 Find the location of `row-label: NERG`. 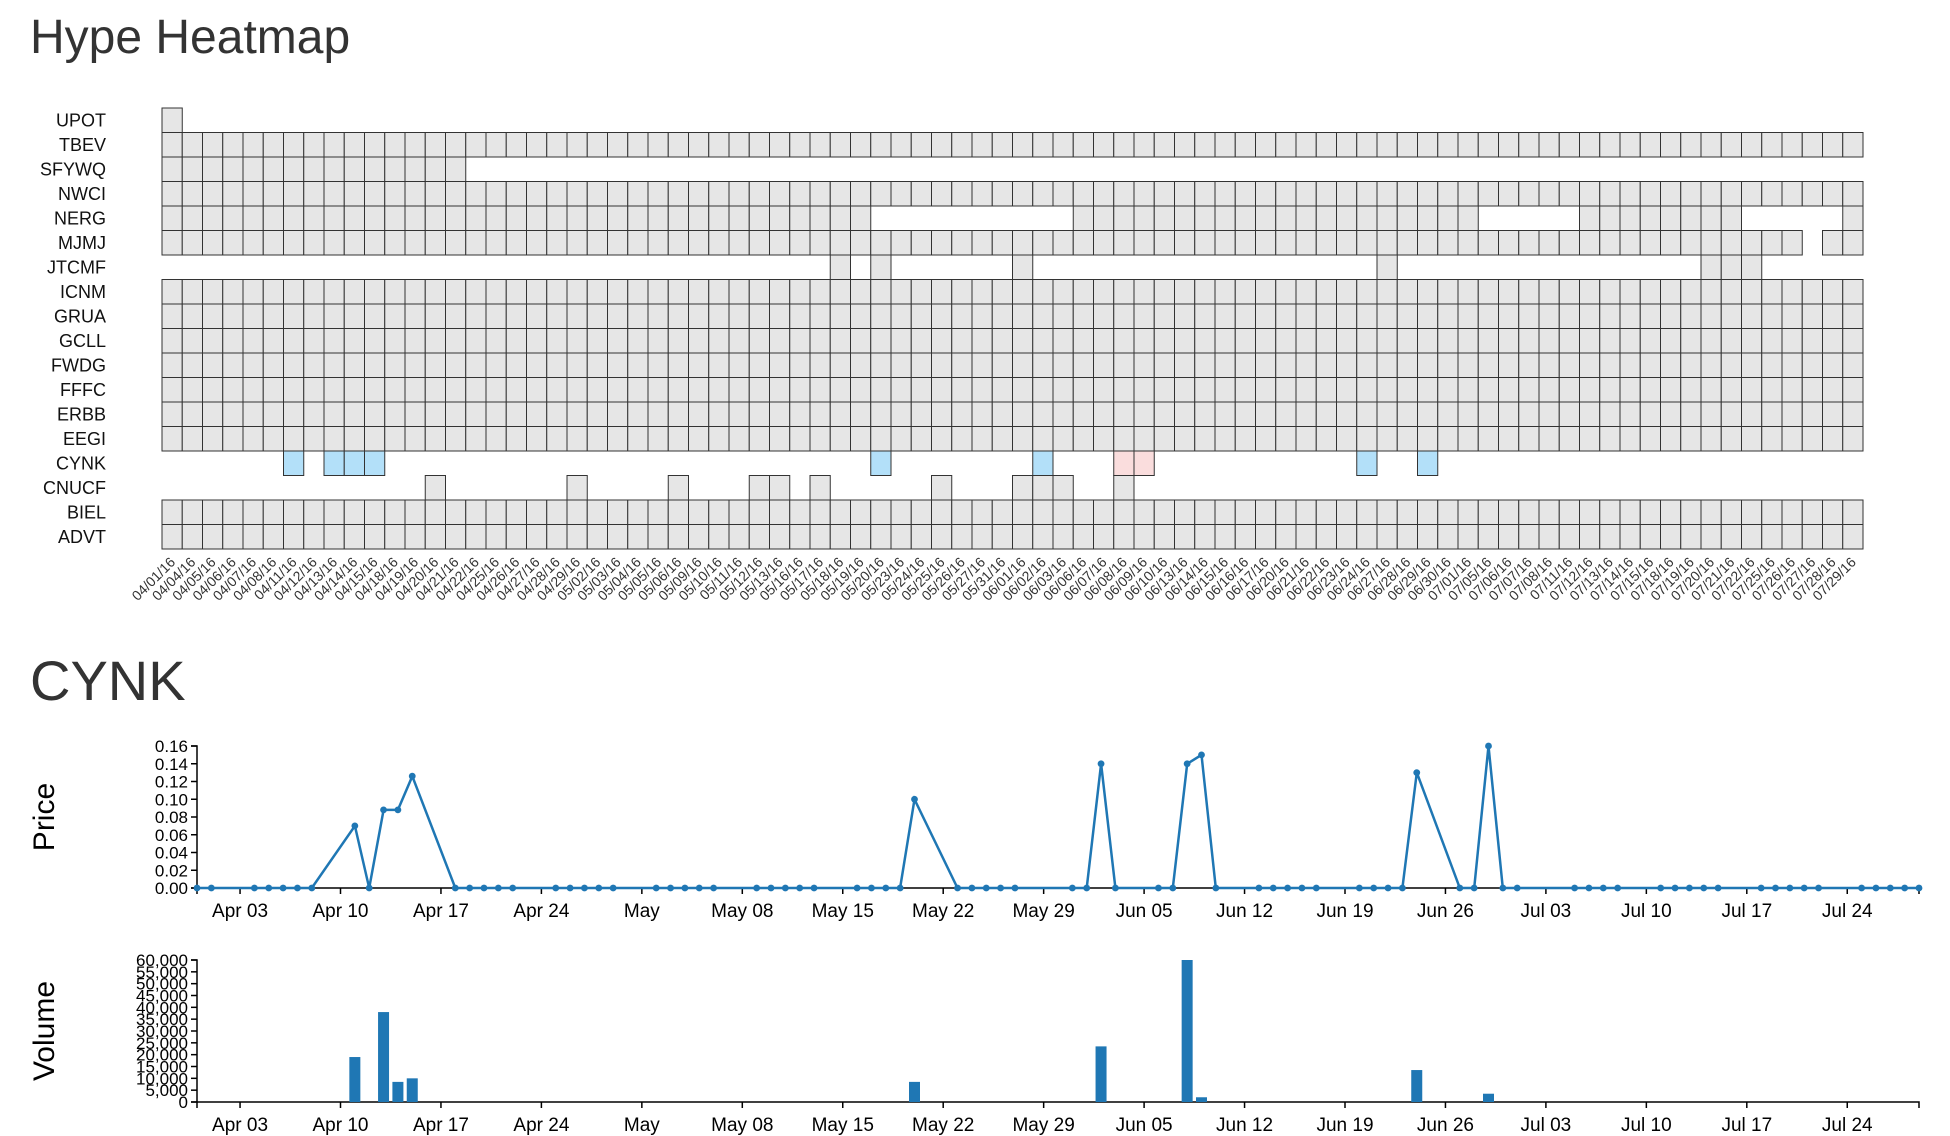

row-label: NERG is located at coordinates (80, 218).